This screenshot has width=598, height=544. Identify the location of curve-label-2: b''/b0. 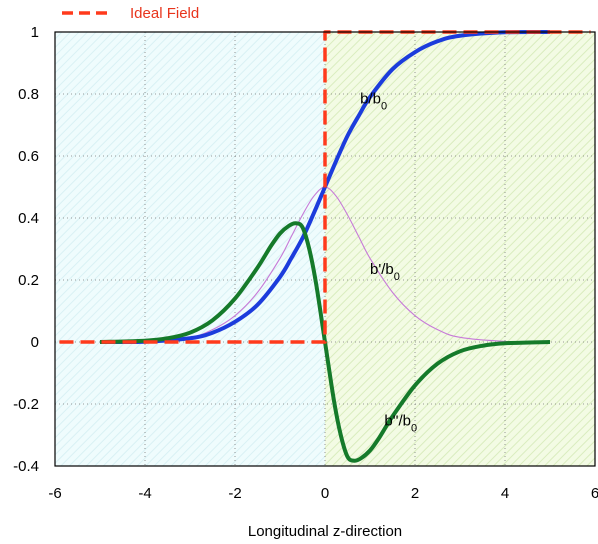
(400, 424).